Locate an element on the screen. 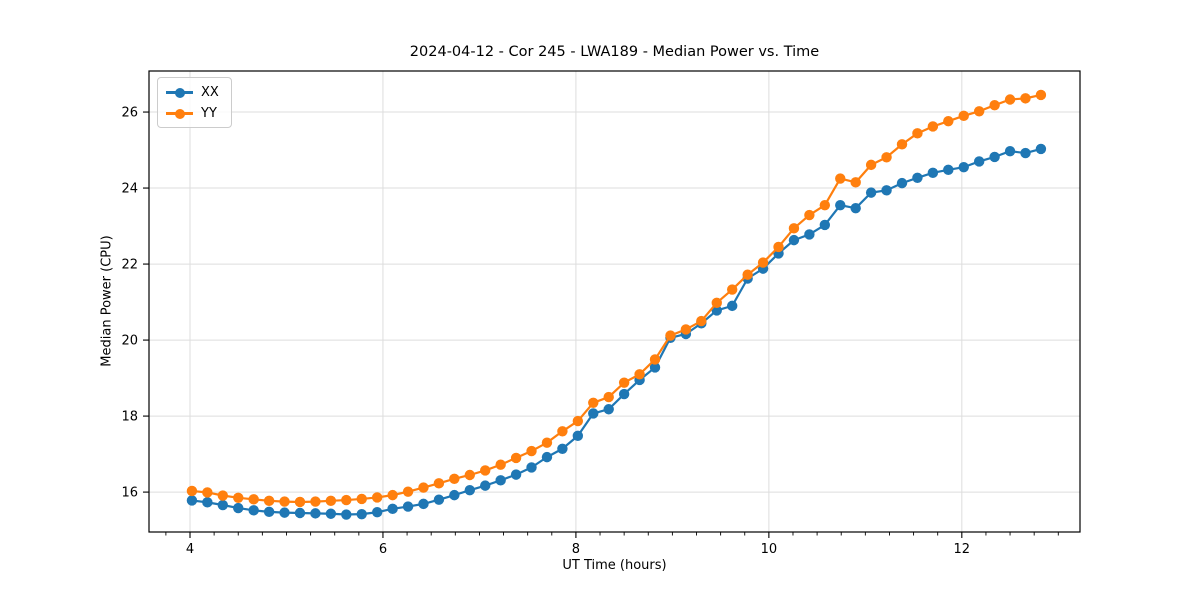 The width and height of the screenshot is (1200, 600). legend-item-xx: XX is located at coordinates (192, 92).